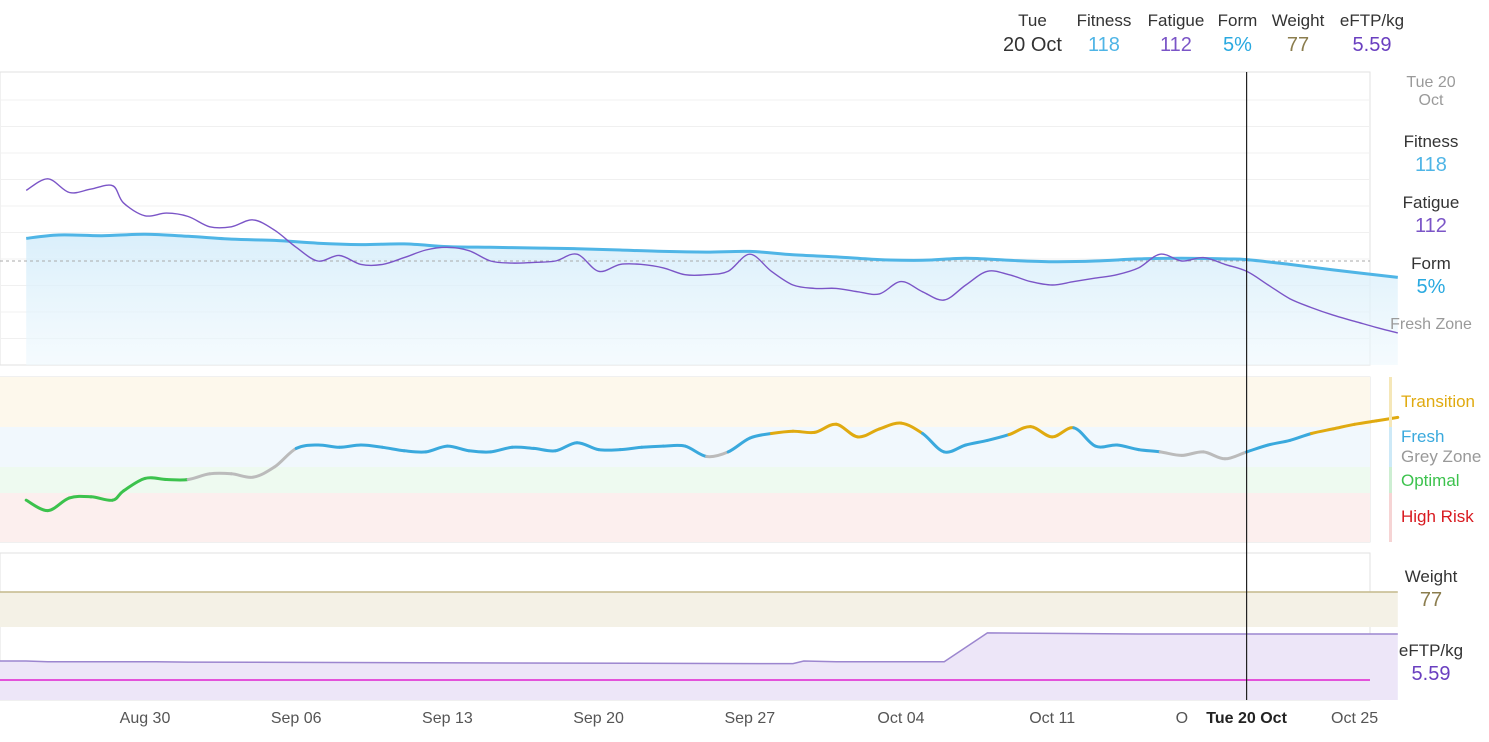 The width and height of the screenshot is (1489, 742). What do you see at coordinates (1430, 480) in the screenshot?
I see `zone-label-optimal: Optimal` at bounding box center [1430, 480].